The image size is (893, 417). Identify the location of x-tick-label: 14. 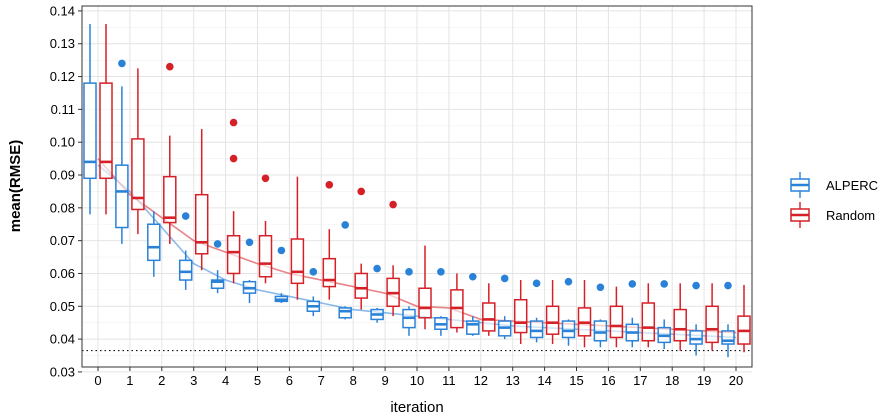
(544, 380).